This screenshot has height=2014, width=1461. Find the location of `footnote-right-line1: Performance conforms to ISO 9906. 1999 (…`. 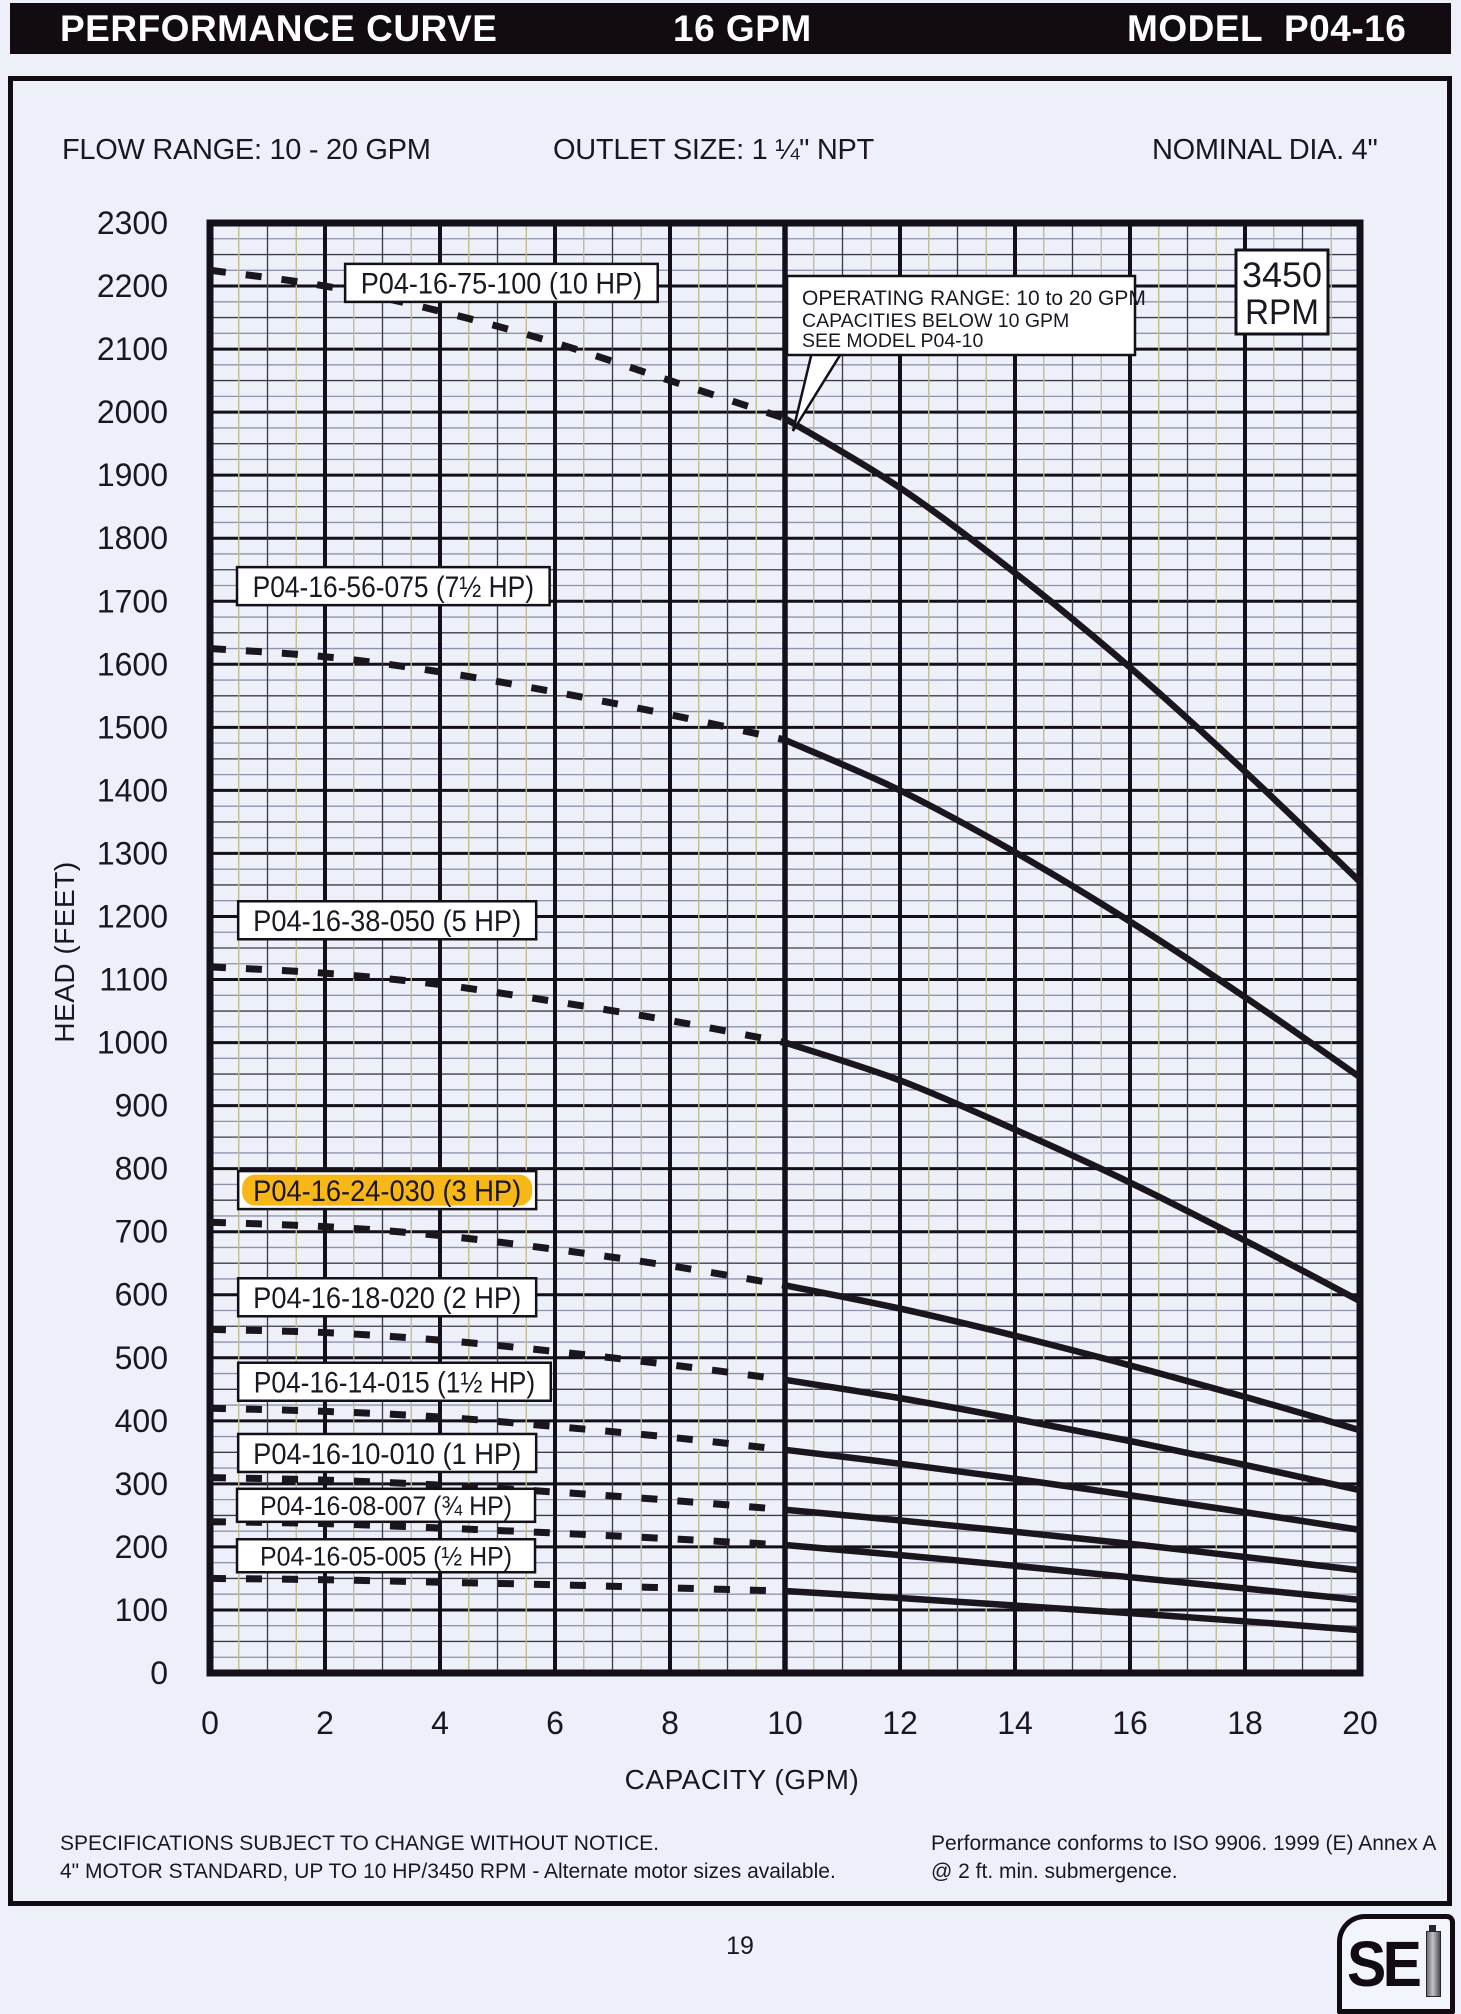

footnote-right-line1: Performance conforms to ISO 9906. 1999 (… is located at coordinates (1184, 1843).